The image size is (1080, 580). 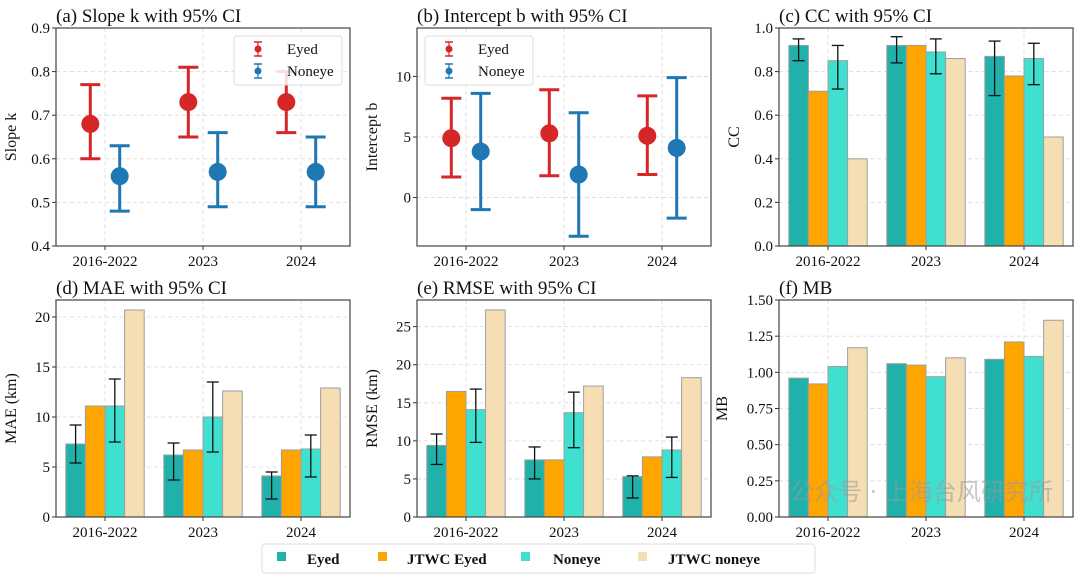 I want to click on y-tick-label: 0.0, so click(x=763, y=247).